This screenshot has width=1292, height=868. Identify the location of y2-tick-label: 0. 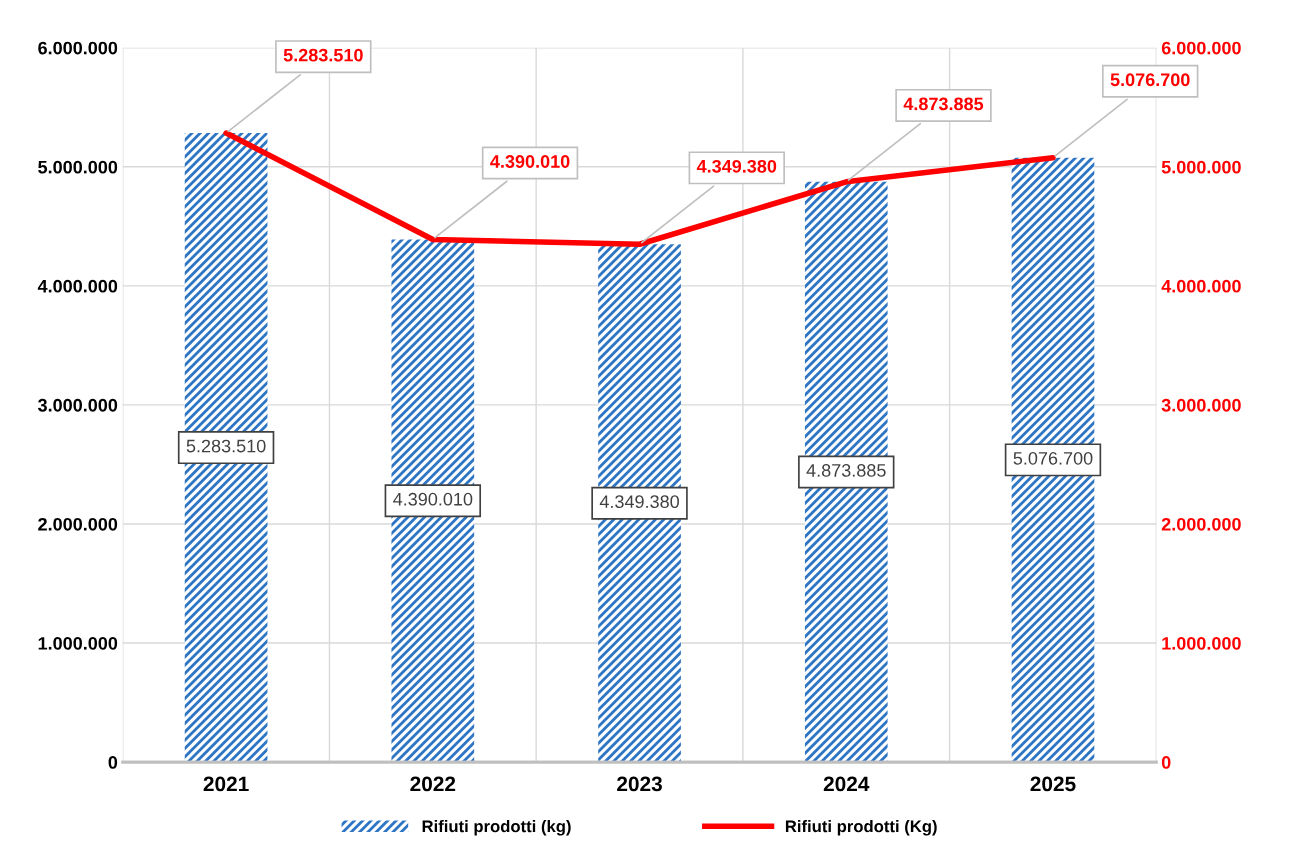
(1166, 762).